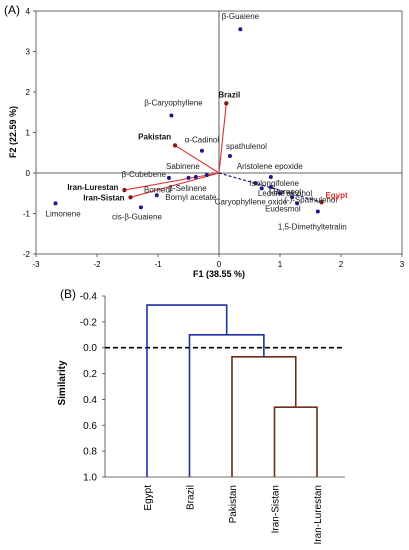 This screenshot has width=409, height=550. What do you see at coordinates (148, 498) in the screenshot?
I see `leaf-label-egypt: Egypt` at bounding box center [148, 498].